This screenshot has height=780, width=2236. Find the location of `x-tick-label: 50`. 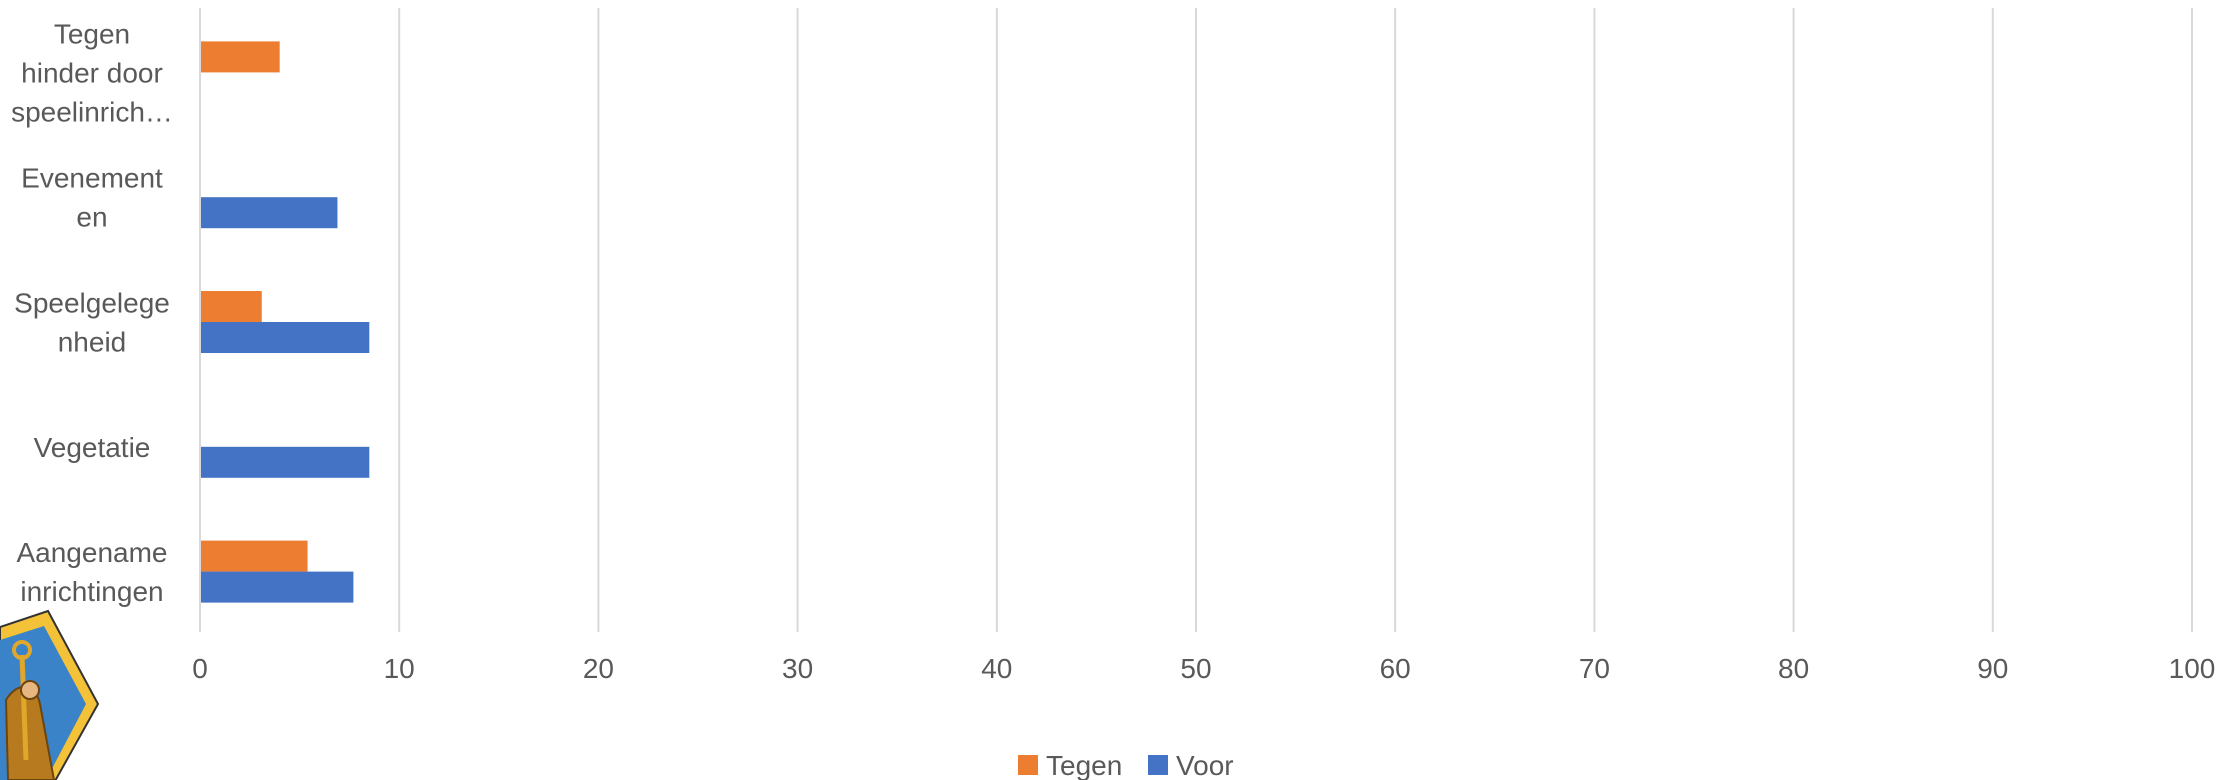

x-tick-label: 50 is located at coordinates (1195, 668).